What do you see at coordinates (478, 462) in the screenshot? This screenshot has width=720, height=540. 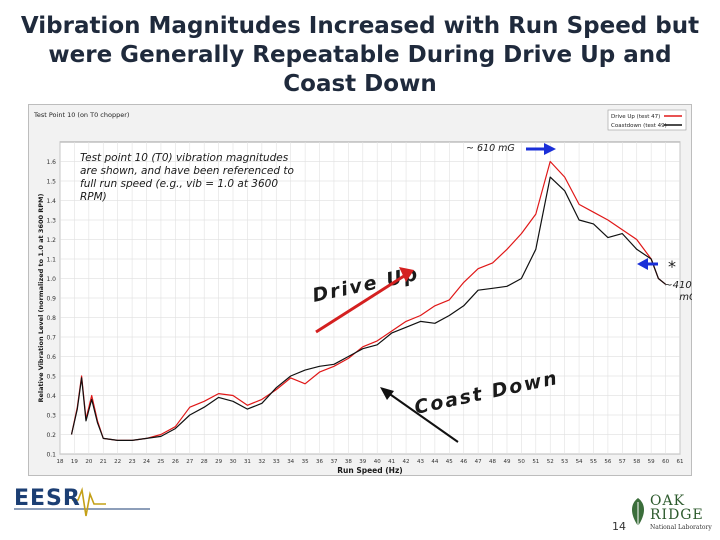 I see `x-tick-label: 47` at bounding box center [478, 462].